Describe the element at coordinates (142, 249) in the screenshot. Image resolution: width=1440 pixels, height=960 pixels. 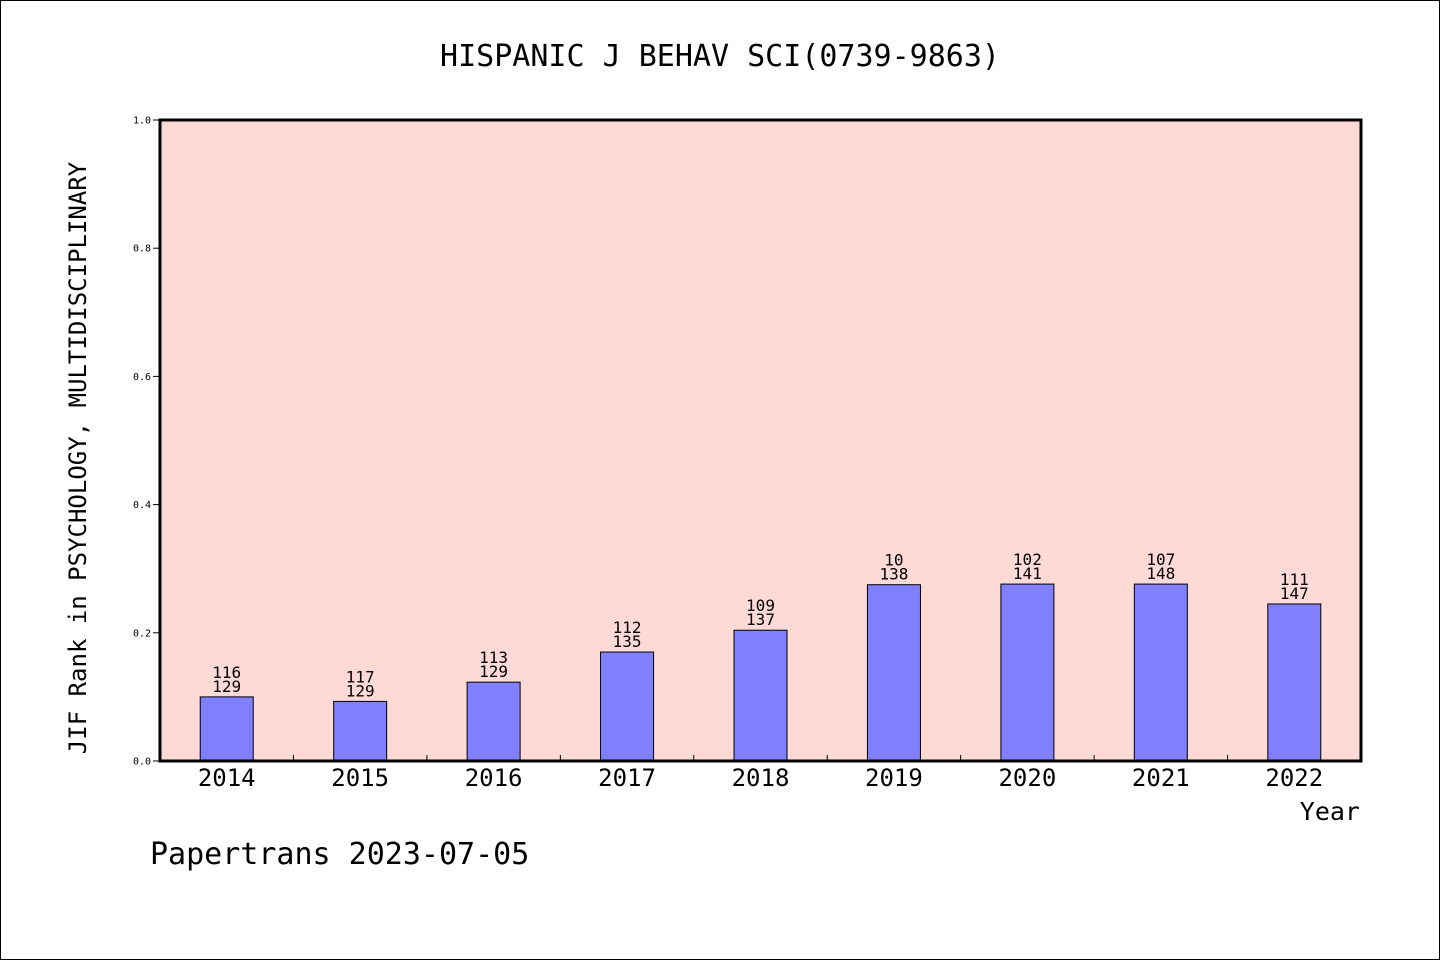
I see `y-tick-label: 0.8` at that location.